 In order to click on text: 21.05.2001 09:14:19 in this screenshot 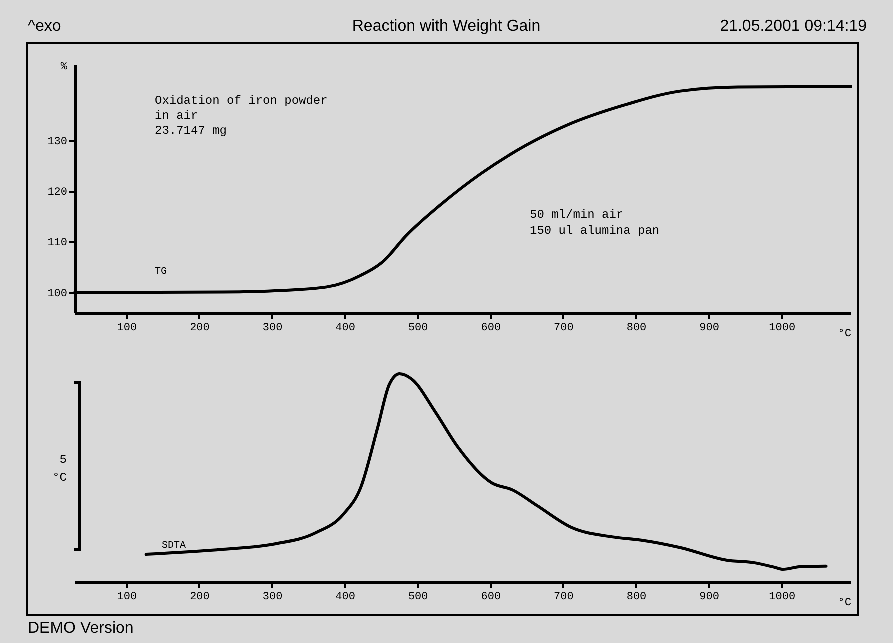, I will do `click(793, 27)`.